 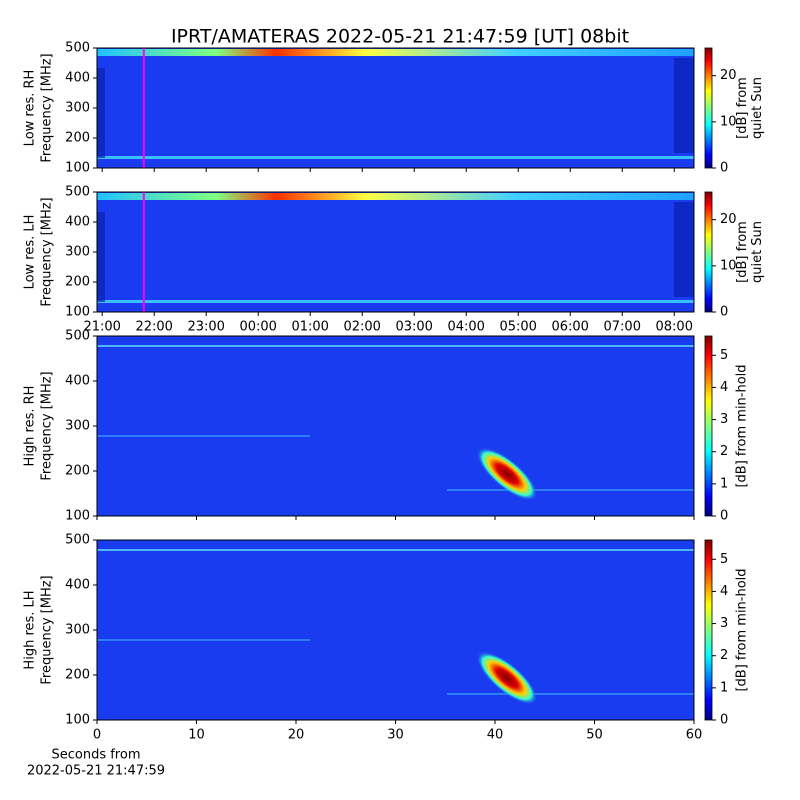 What do you see at coordinates (257, 327) in the screenshot?
I see `x-tick-label: 00:00` at bounding box center [257, 327].